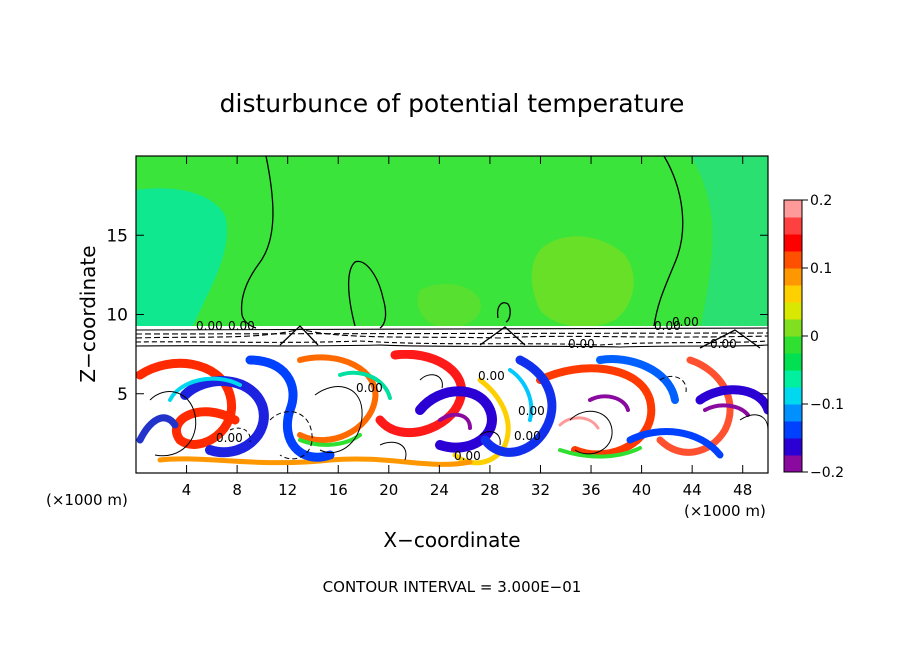  I want to click on x-tick-label: 36, so click(590, 490).